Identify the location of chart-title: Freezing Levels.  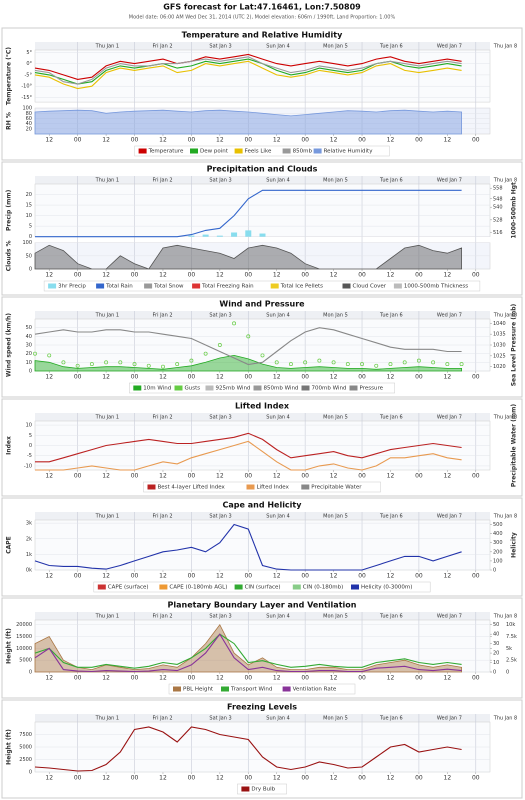
(262, 707).